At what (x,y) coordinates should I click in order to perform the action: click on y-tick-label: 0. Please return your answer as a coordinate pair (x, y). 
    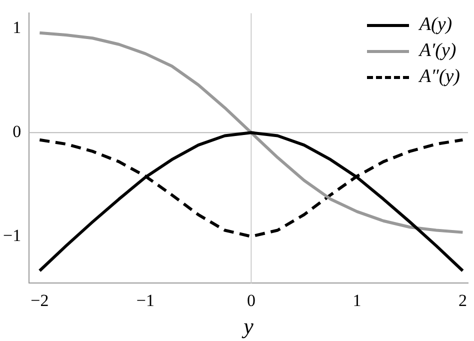
    Looking at the image, I should click on (17, 132).